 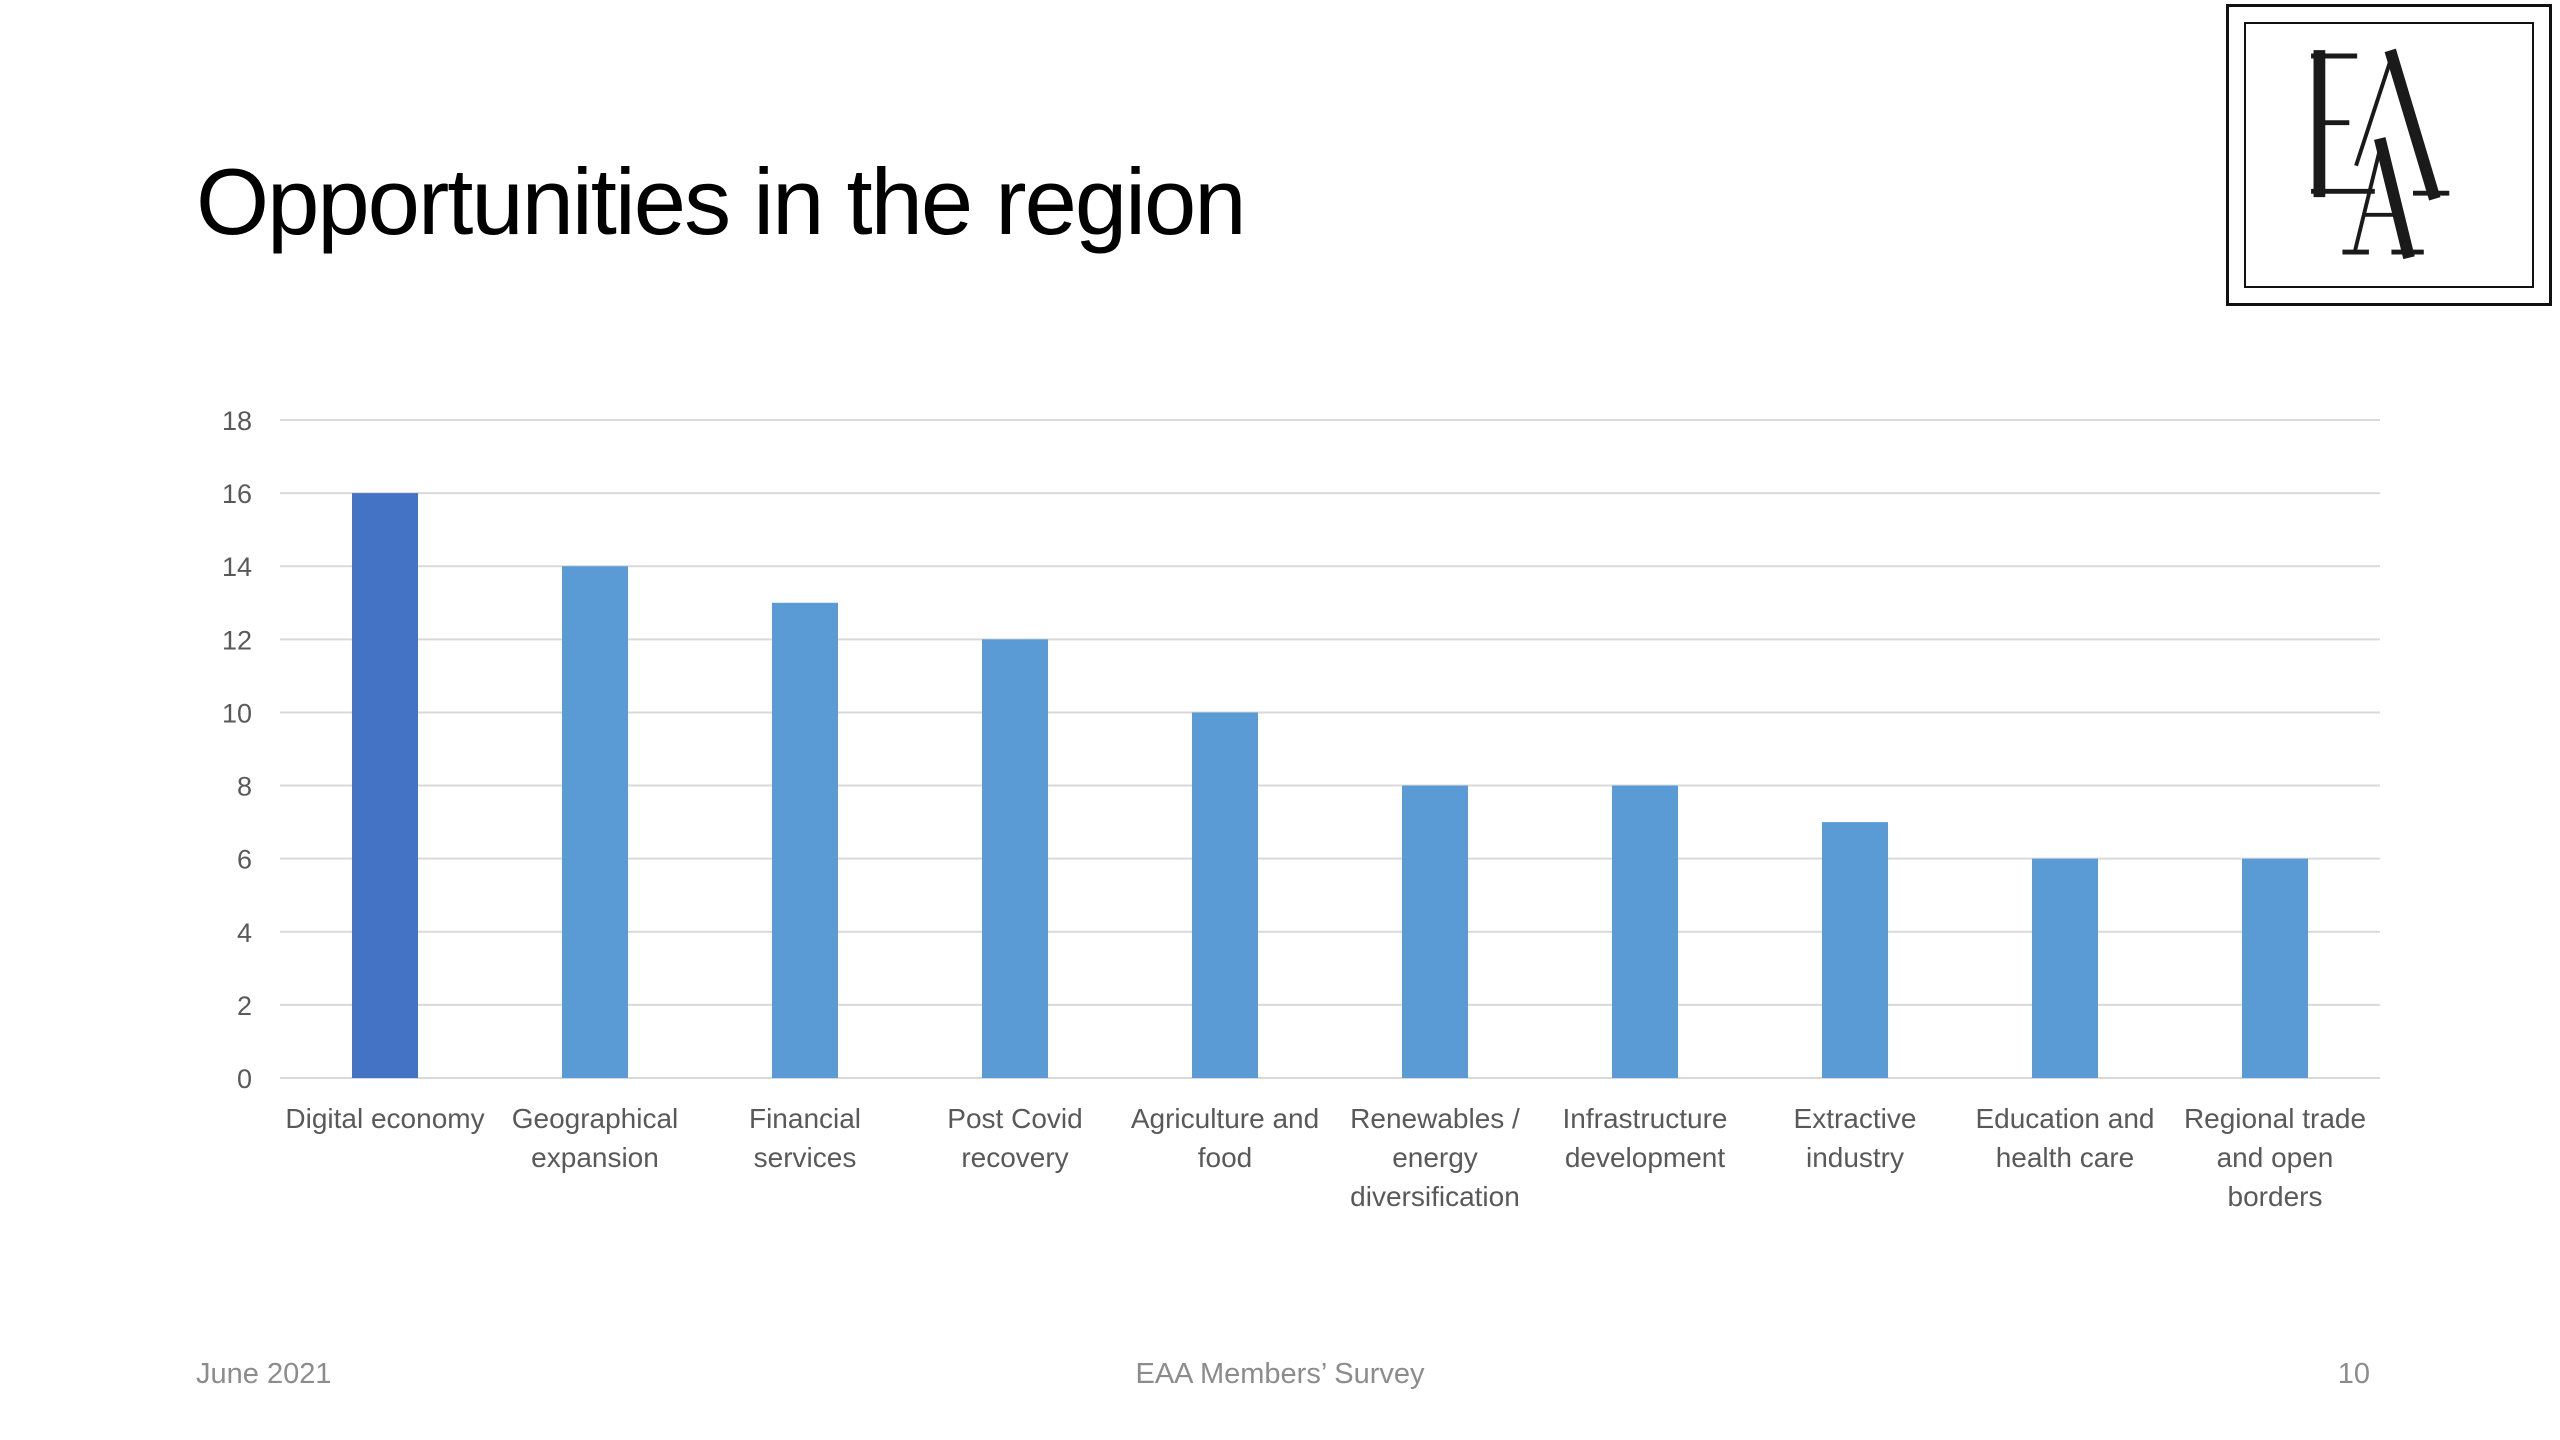 What do you see at coordinates (237, 640) in the screenshot?
I see `y-tick-label: 12` at bounding box center [237, 640].